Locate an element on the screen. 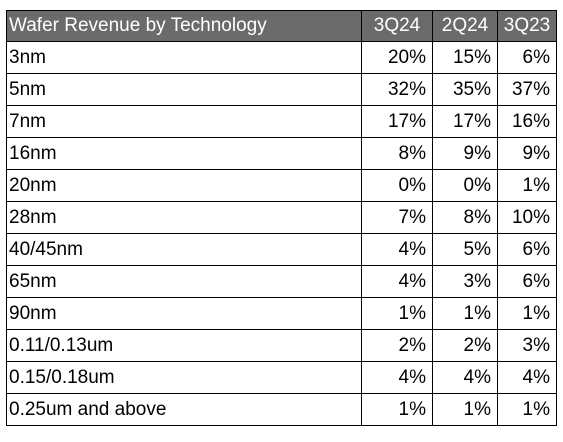  table-row: 40/45nm 4% 5% 6% is located at coordinates (281, 249).